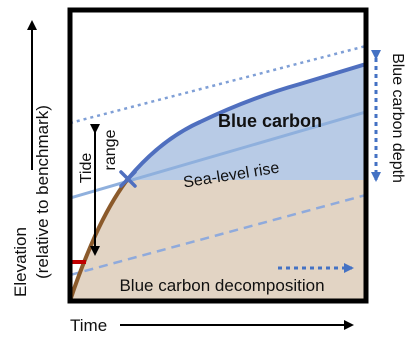  Describe the element at coordinates (88, 325) in the screenshot. I see `x-axis-label: Time` at that location.